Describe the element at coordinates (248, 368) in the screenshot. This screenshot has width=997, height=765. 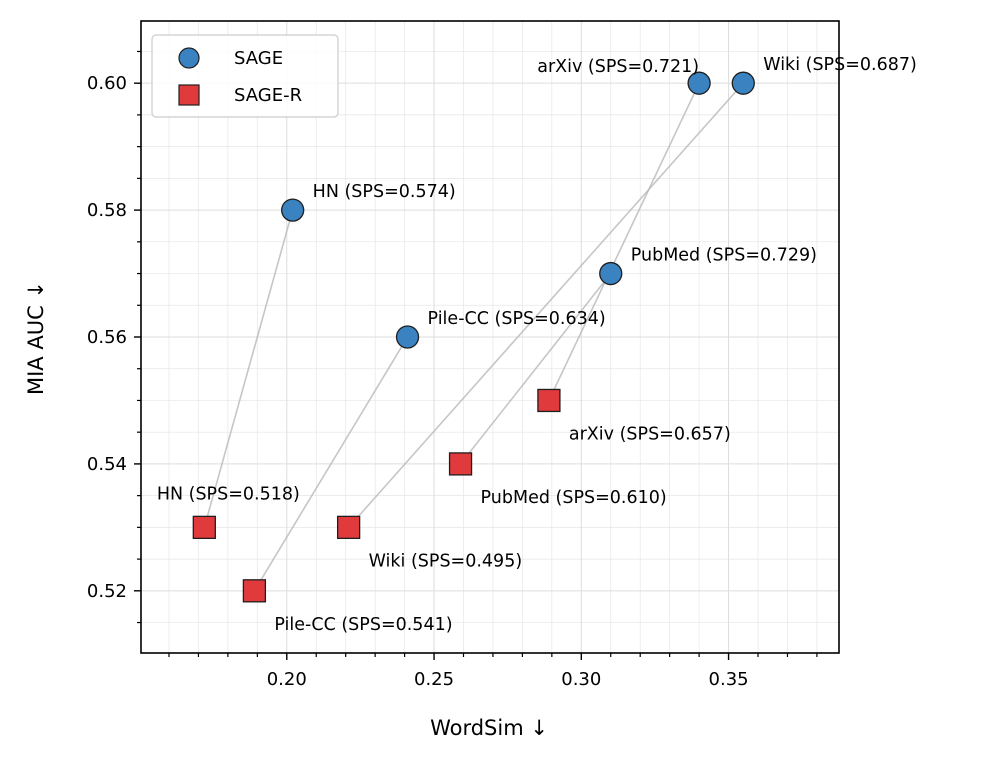
I see `connector-hn` at that location.